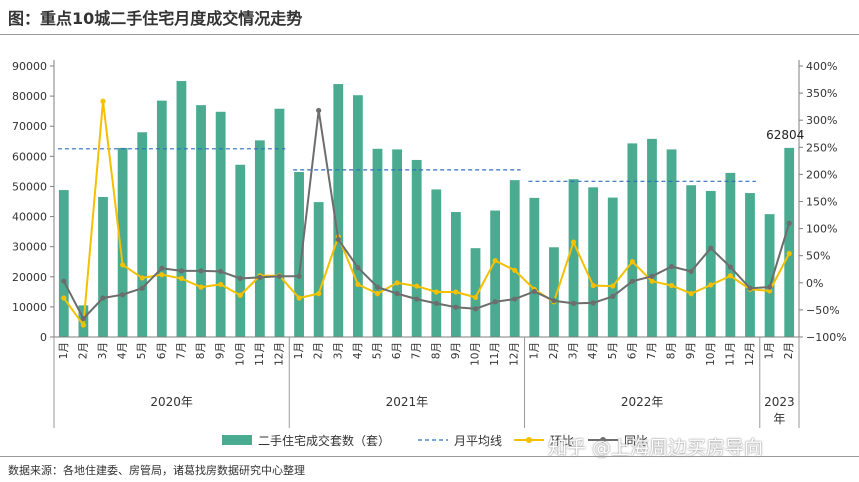 This screenshot has width=859, height=482. I want to click on chart-title: 图：重点10城二手住宅月度成交情况走势, so click(155, 18).